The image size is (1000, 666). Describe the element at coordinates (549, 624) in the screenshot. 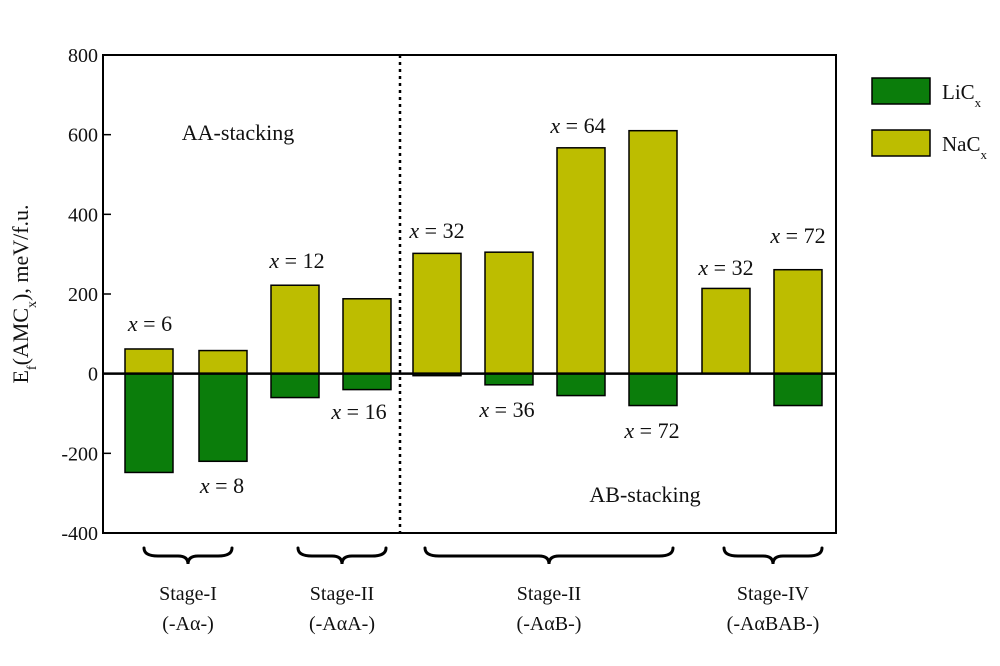

I see `stage-sublabel-3: (-AαB-)` at that location.